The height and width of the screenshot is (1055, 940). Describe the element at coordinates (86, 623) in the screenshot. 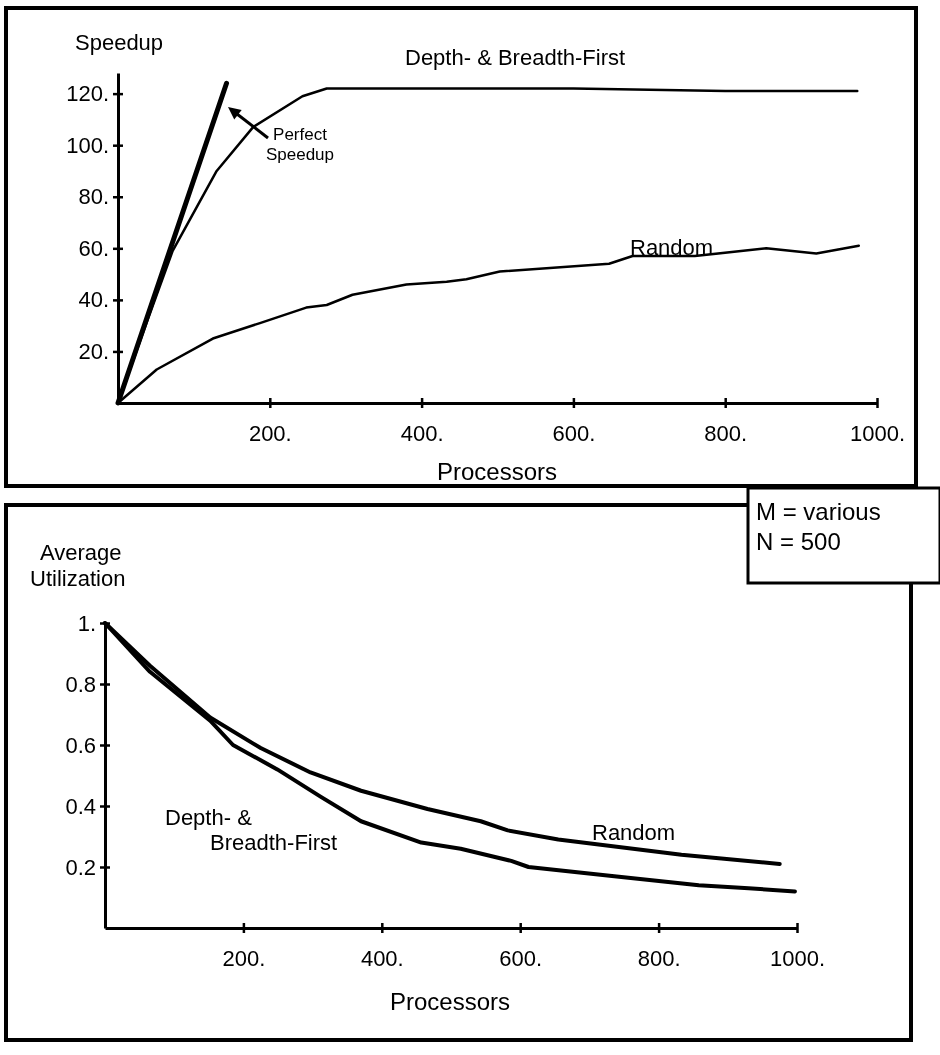

I see `y-tick-label: 1.` at that location.